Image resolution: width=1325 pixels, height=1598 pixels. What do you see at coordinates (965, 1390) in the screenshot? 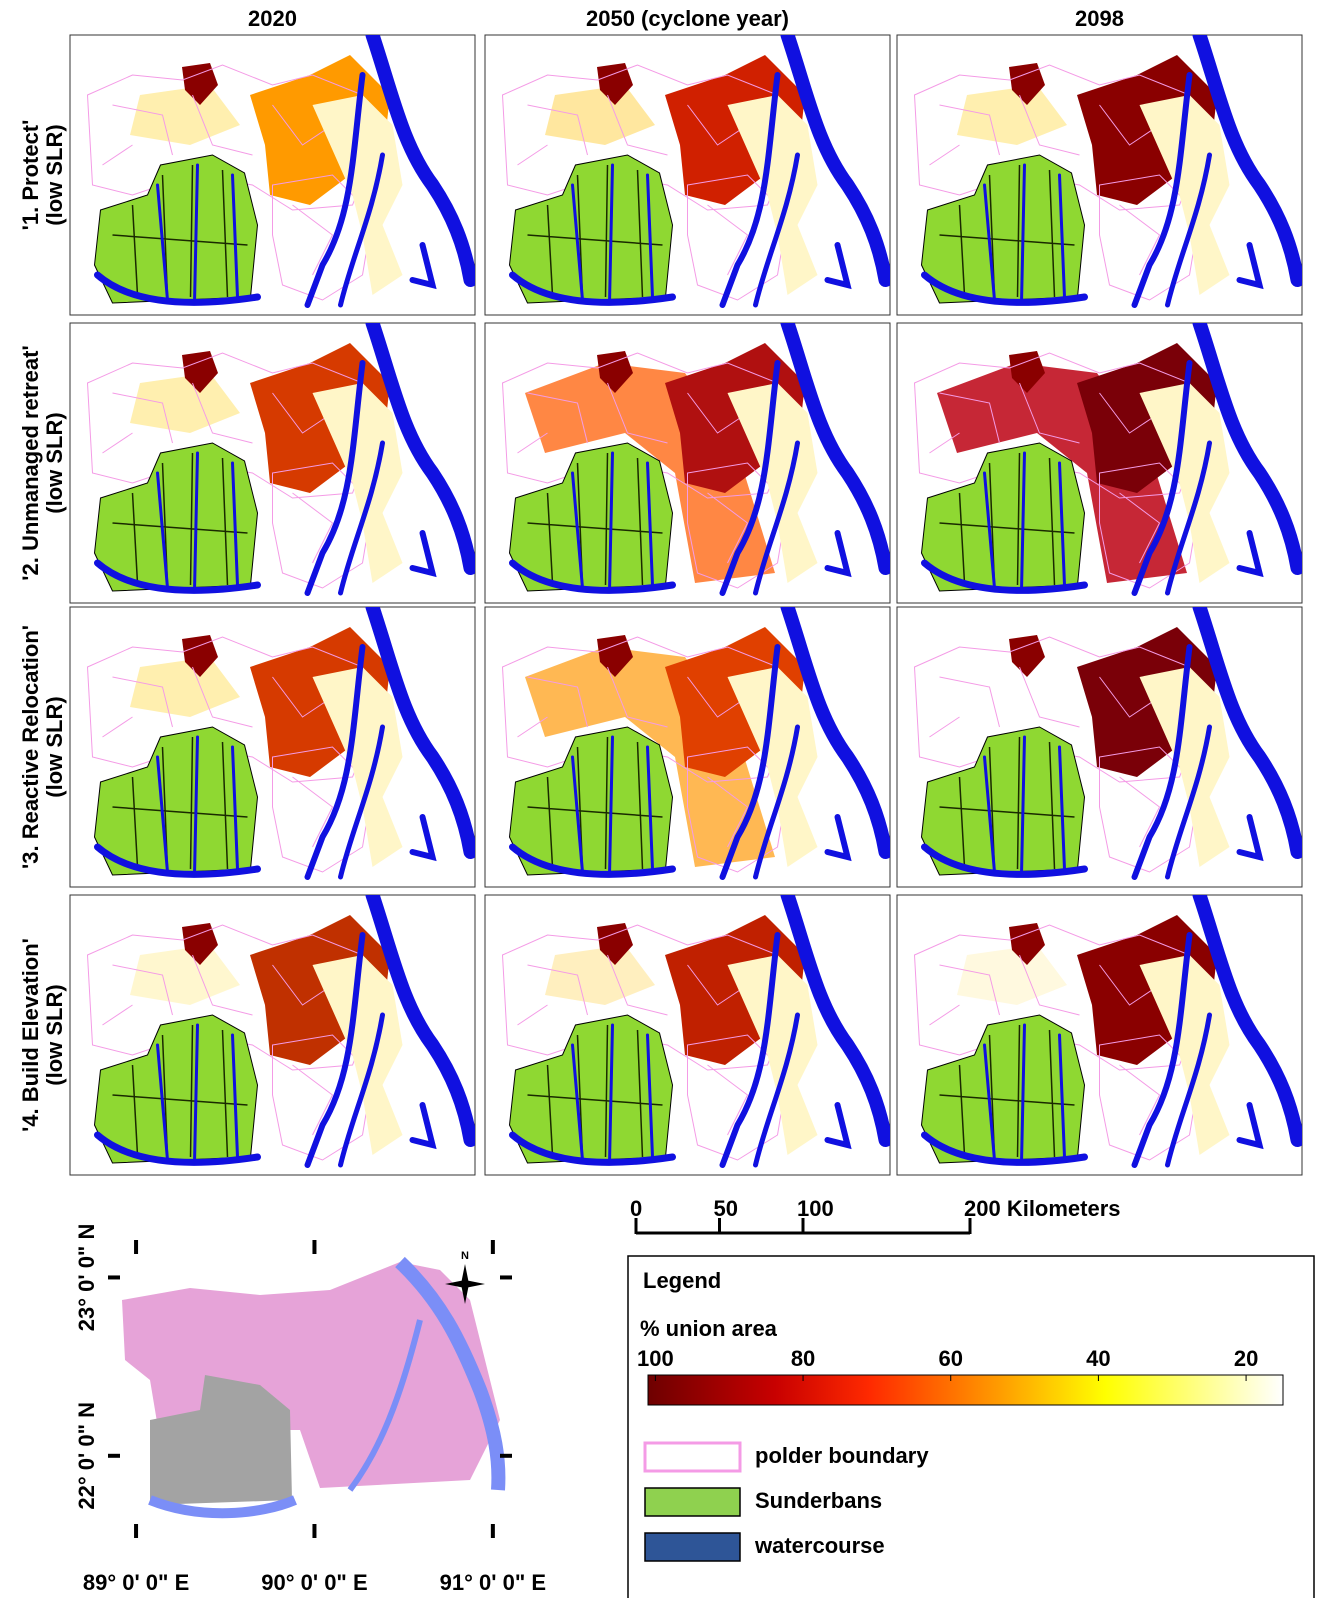
I see `colorbar` at bounding box center [965, 1390].